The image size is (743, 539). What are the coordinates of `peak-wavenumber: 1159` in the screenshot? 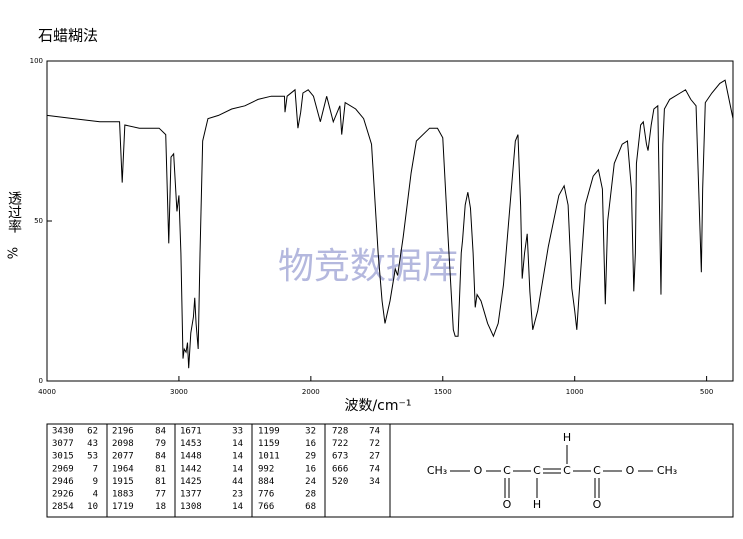 It's located at (269, 444).